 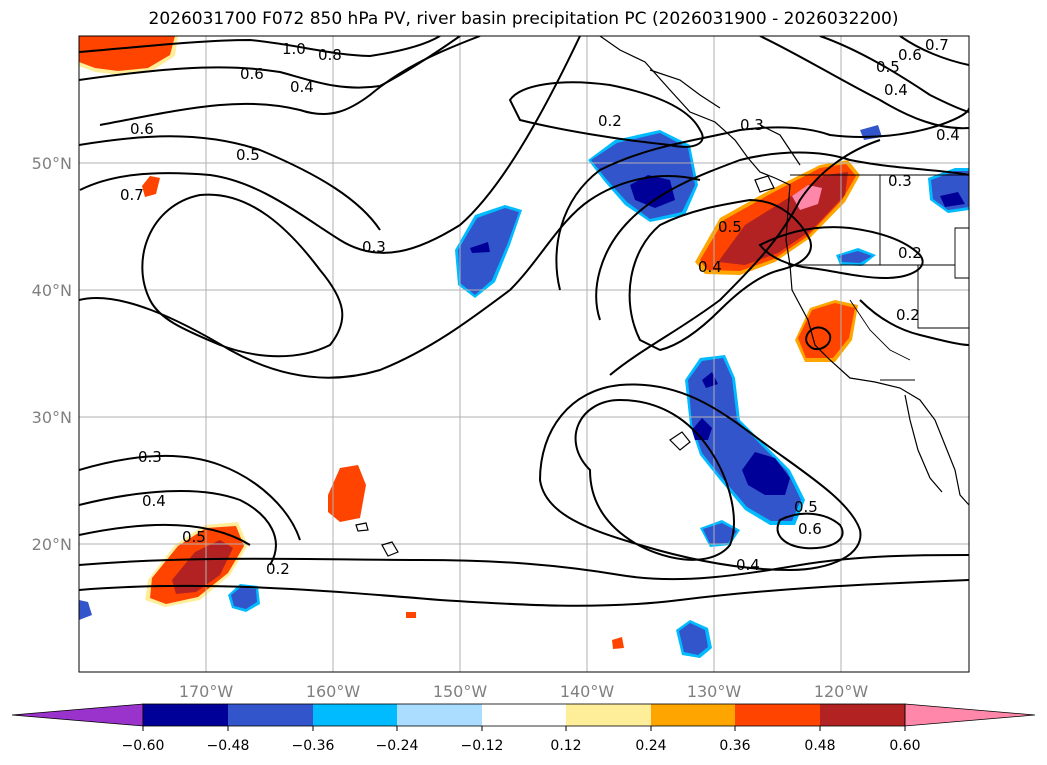 I want to click on colorbar-tick-label: −0.36, so click(x=313, y=746).